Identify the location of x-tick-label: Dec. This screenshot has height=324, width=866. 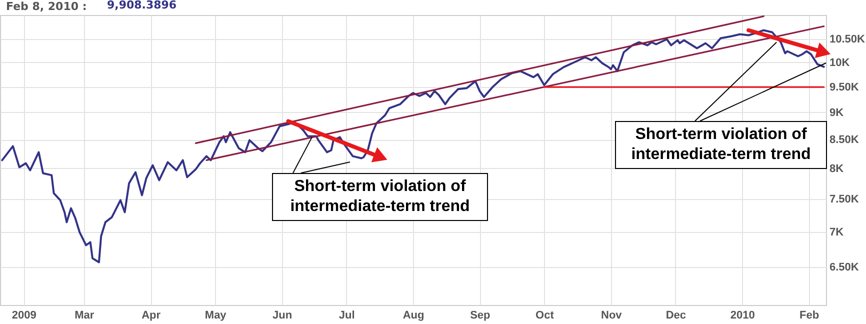
(676, 316).